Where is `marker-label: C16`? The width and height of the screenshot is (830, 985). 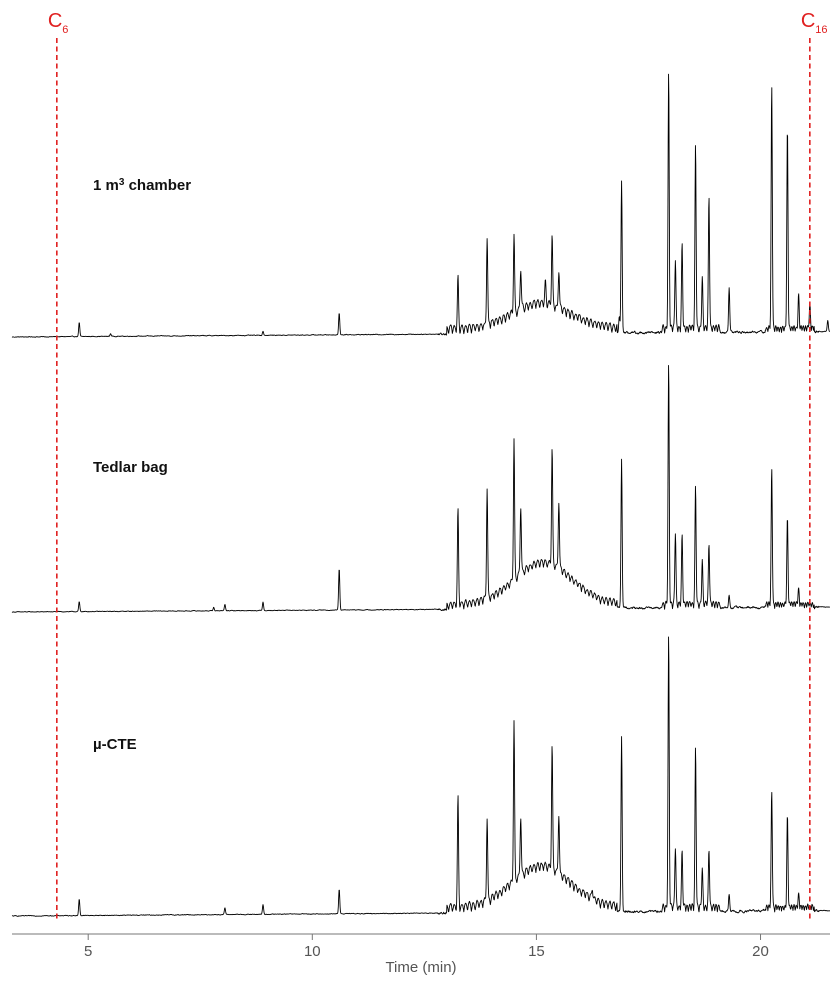
marker-label: C16 is located at coordinates (814, 23).